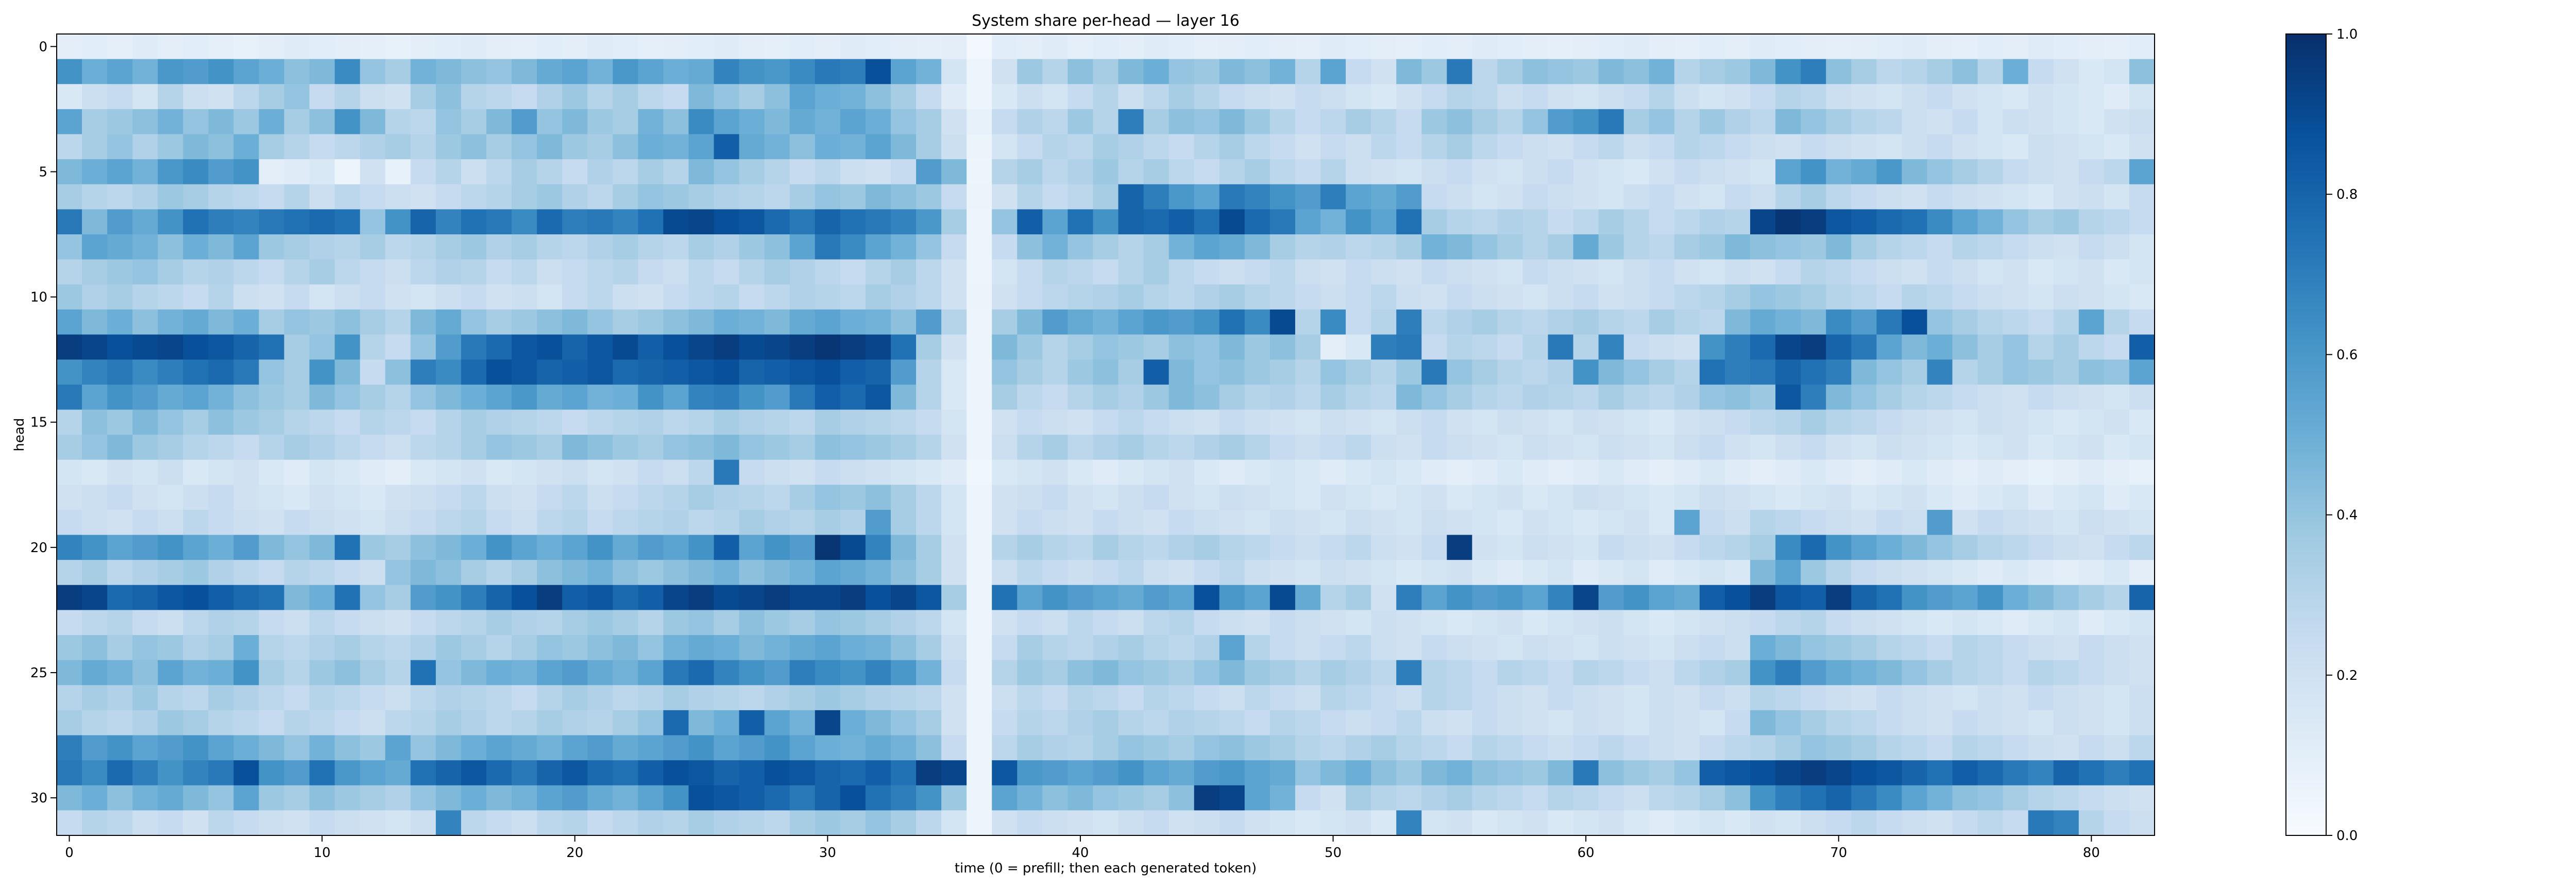  I want to click on chart-title: System share per-head — layer 16, so click(1106, 21).